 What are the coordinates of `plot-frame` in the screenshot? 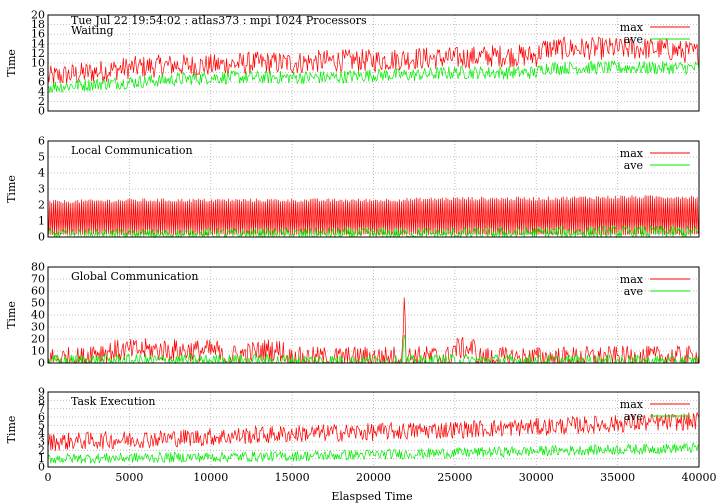 It's located at (373, 429).